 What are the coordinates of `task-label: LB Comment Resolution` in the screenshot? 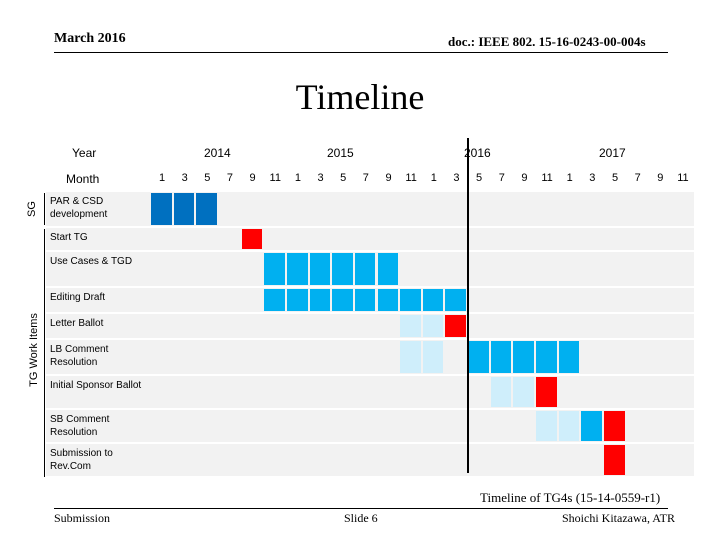 It's located at (79, 356).